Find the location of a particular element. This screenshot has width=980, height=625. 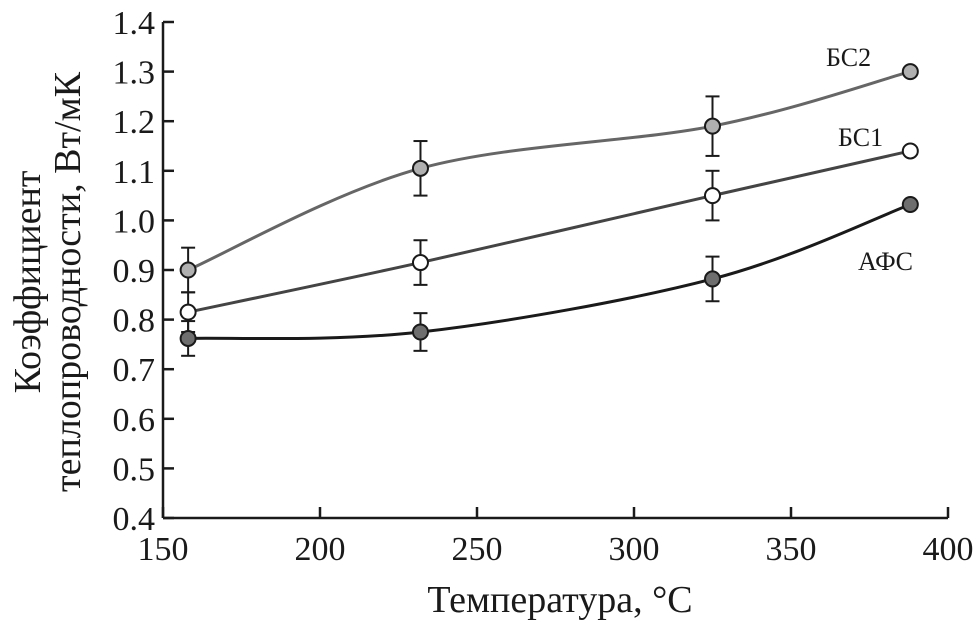

y-tick-label: 1.1 is located at coordinates (134, 172).